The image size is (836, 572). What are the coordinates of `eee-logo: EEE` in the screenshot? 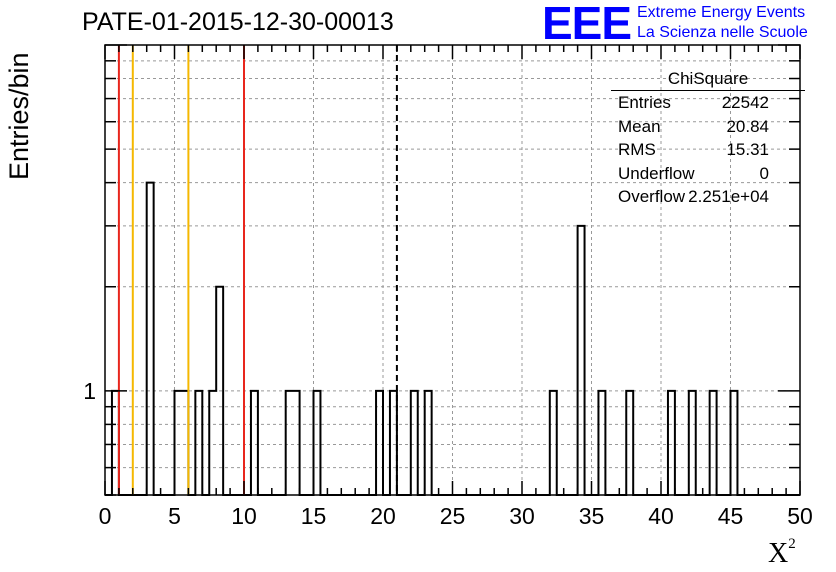 It's located at (587, 24).